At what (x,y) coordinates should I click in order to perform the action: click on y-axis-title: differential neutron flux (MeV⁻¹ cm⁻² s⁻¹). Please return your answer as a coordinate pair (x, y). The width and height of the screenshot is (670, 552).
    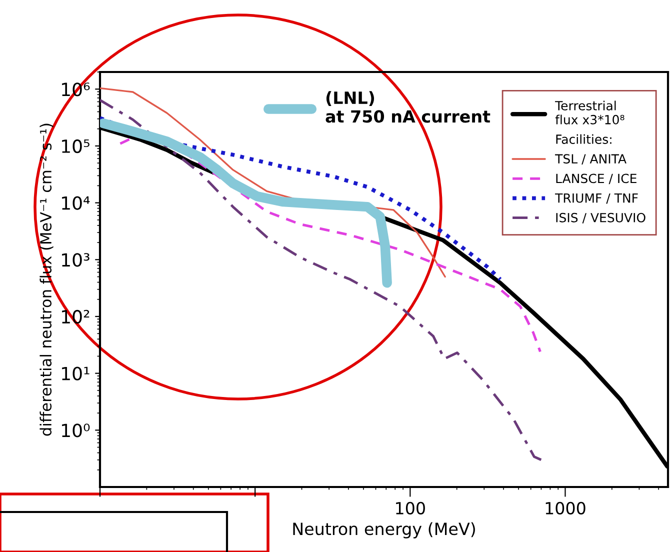
    Looking at the image, I should click on (47, 280).